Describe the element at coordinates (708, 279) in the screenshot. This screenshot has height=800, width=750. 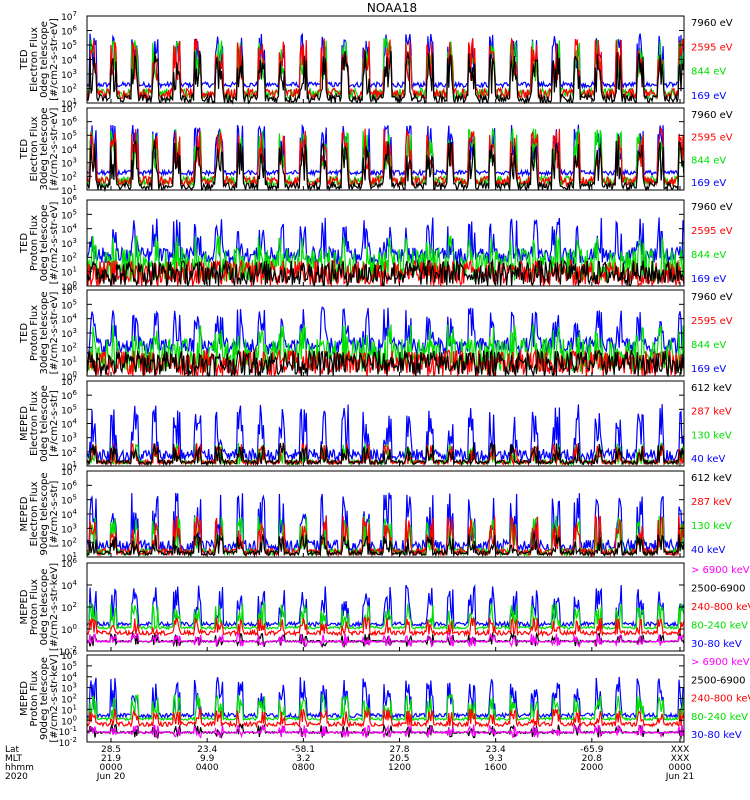
I see `legend-entry: 169 eV` at that location.